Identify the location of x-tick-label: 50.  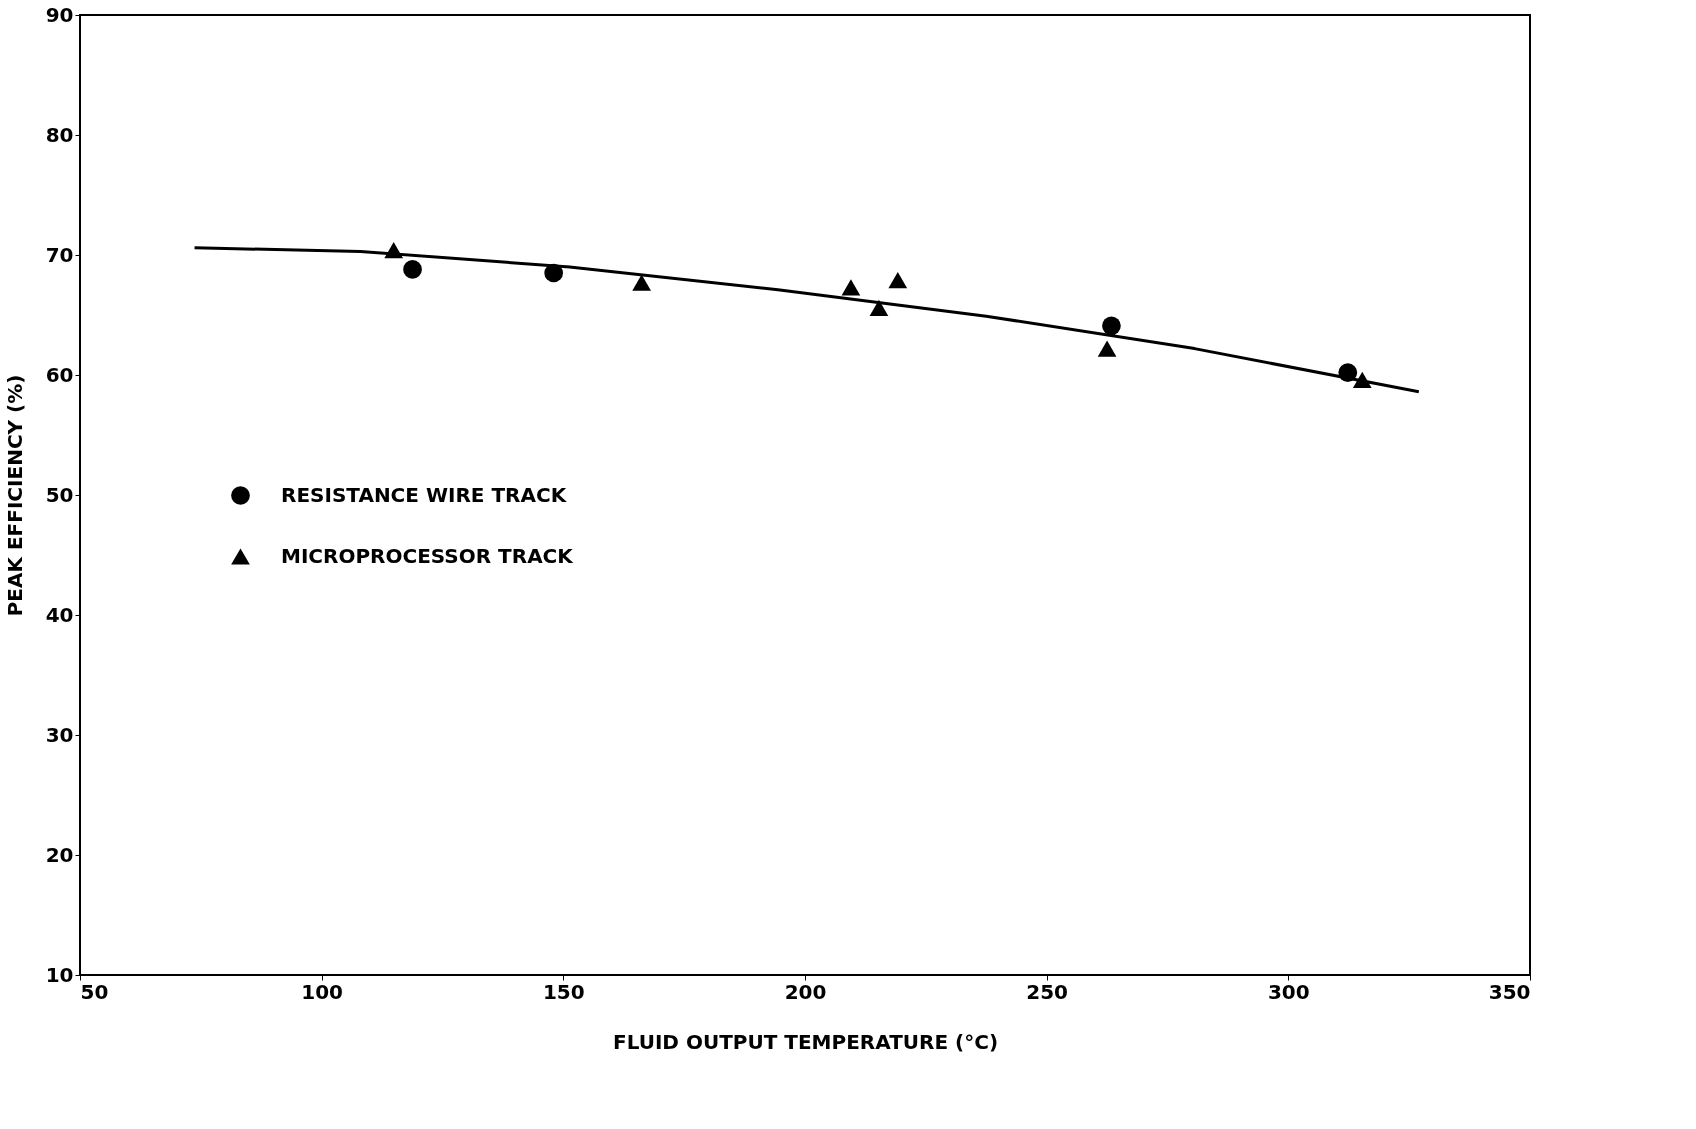
(94, 991).